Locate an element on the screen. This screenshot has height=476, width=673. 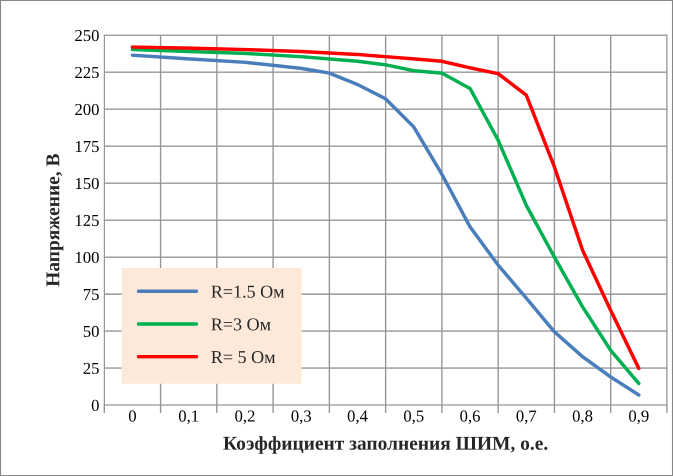
x-tick-label: 0,8 is located at coordinates (582, 417).